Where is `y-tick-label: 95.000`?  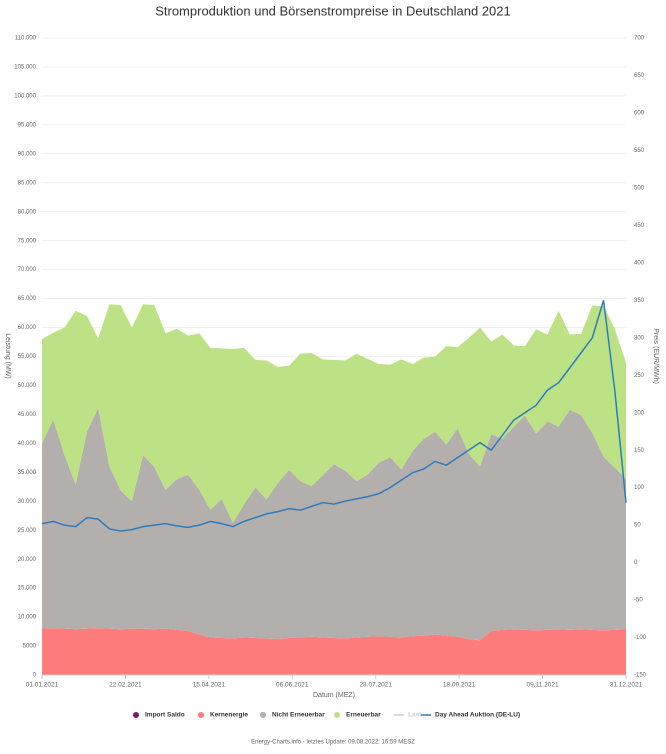
y-tick-label: 95.000 is located at coordinates (27, 125).